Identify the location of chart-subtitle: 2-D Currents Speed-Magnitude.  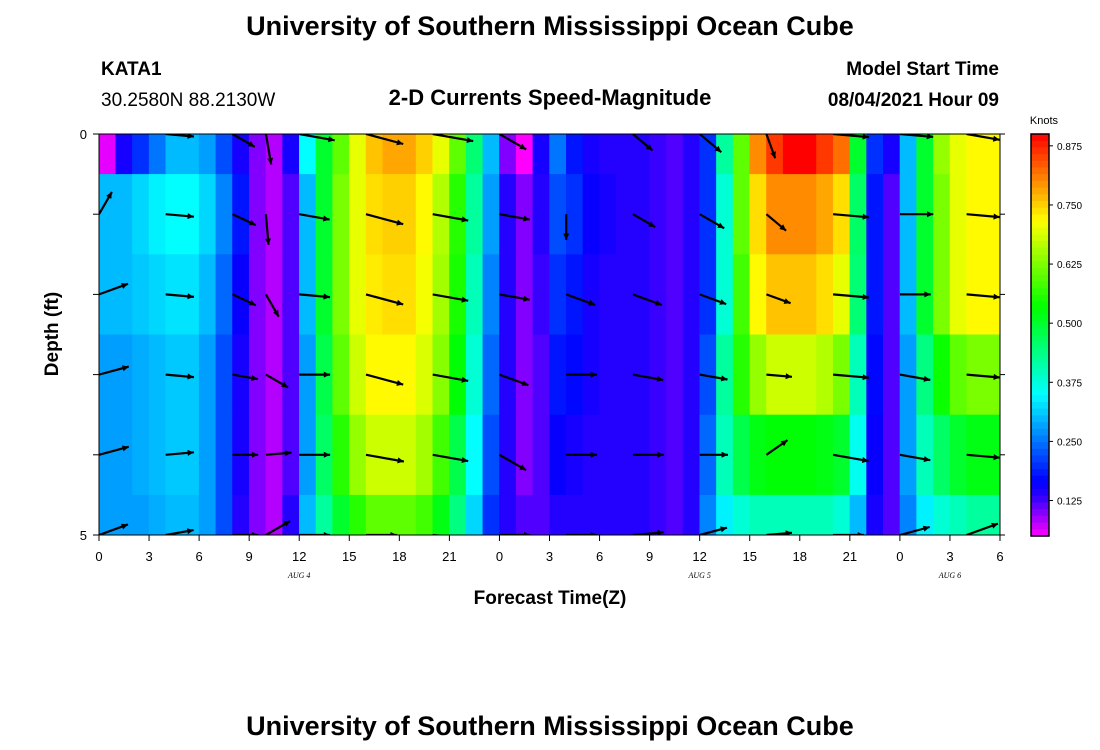
(550, 97).